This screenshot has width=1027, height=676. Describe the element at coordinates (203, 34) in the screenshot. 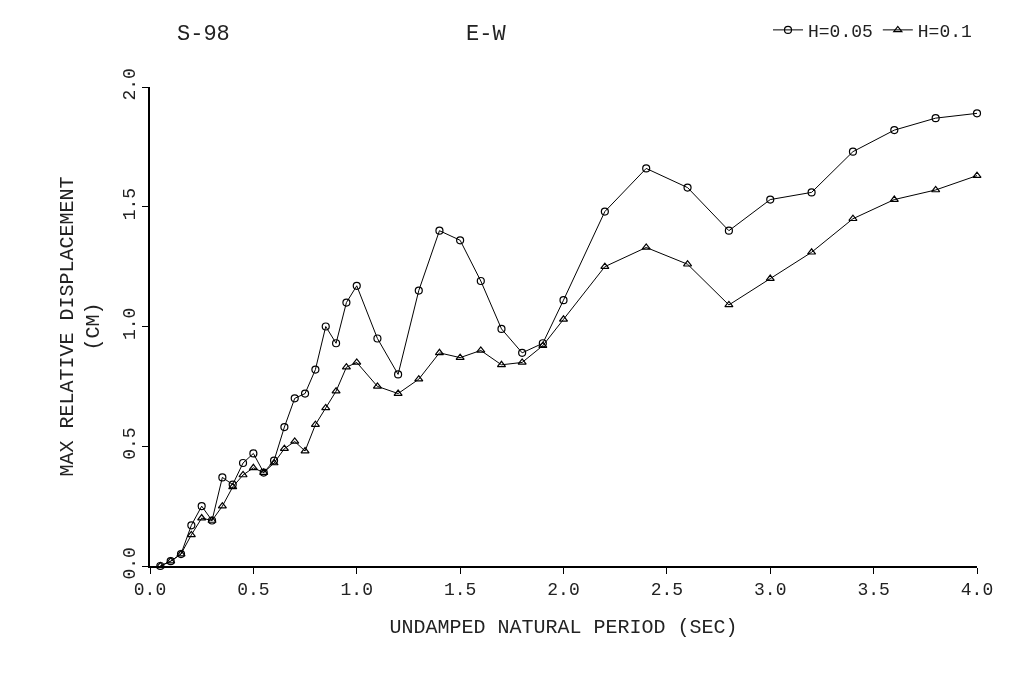

I see `chart-title: S-98` at that location.